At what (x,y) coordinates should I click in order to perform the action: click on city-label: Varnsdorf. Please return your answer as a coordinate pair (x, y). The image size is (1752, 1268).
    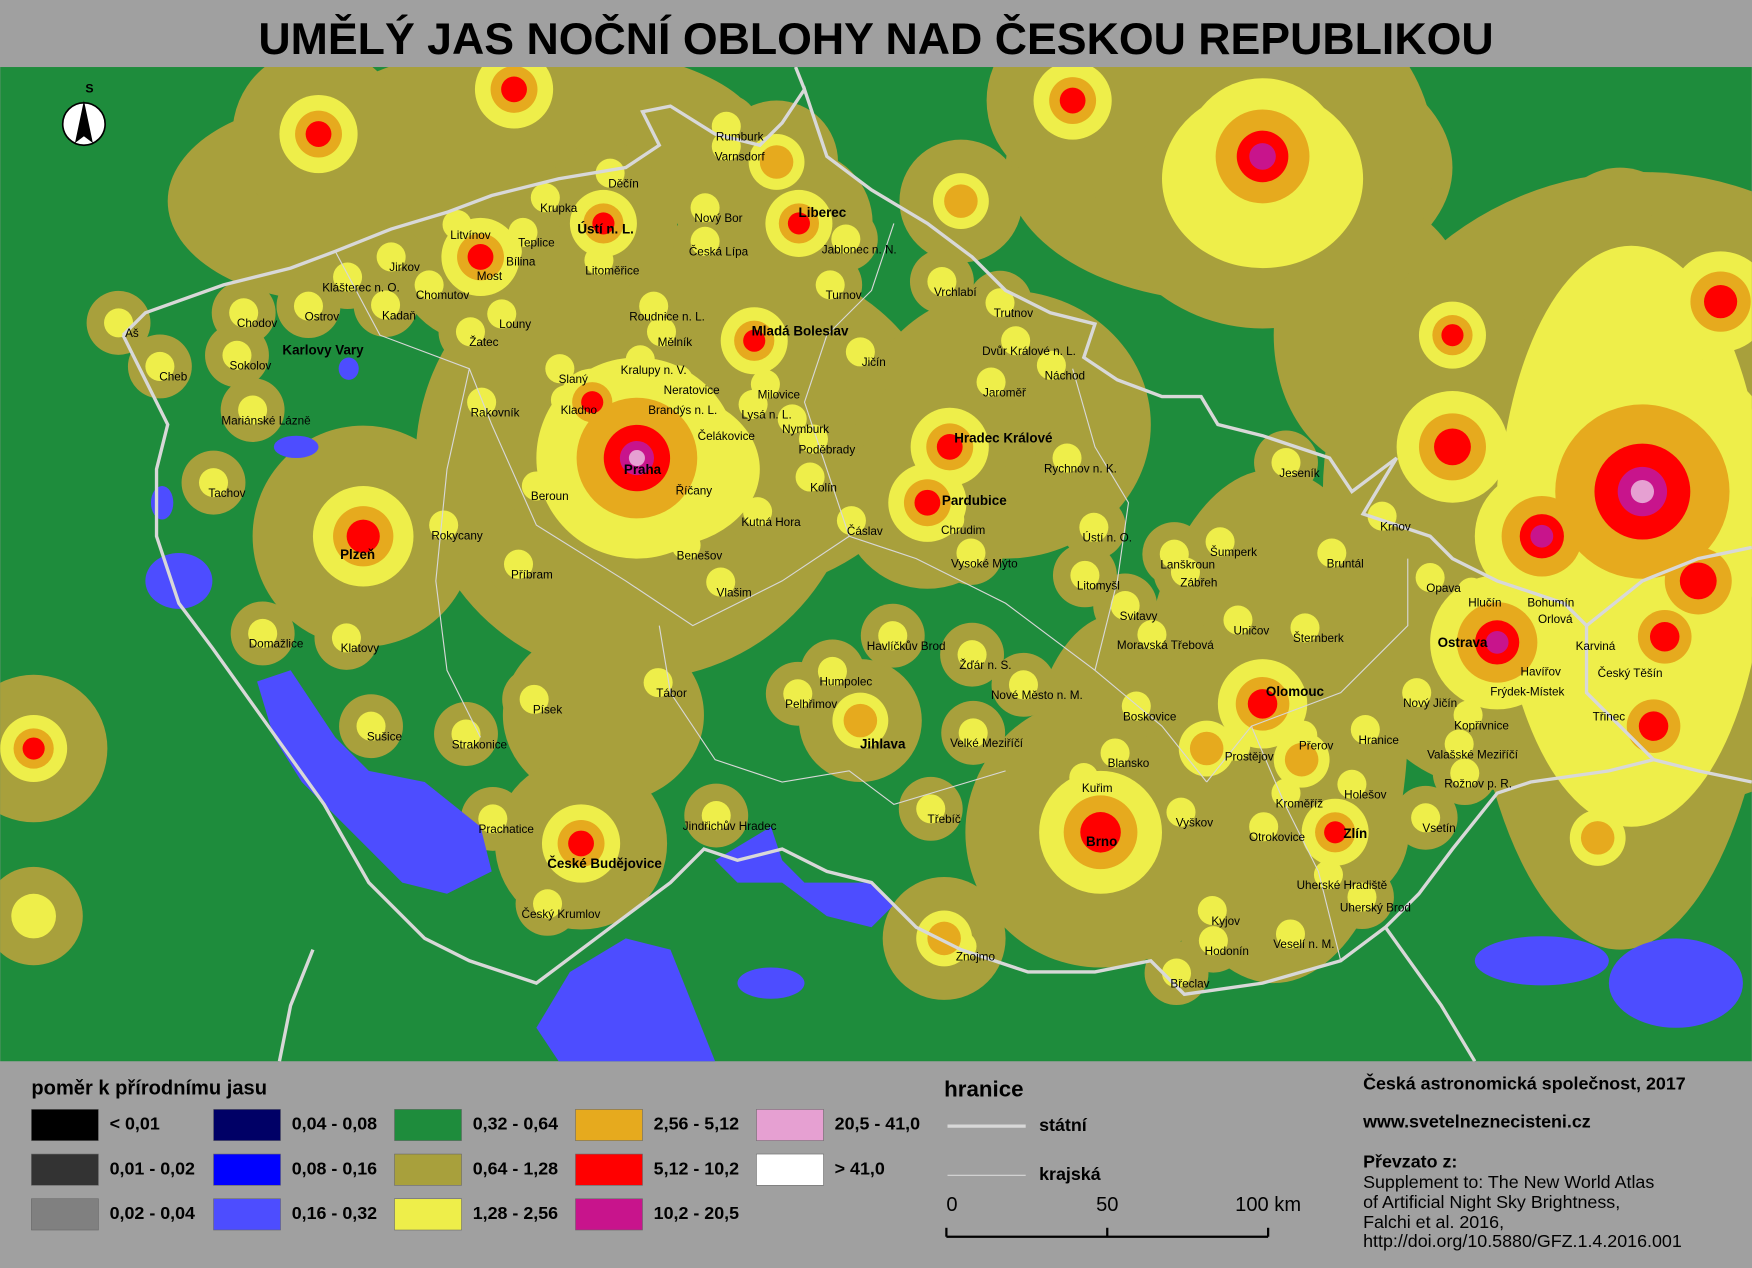
    Looking at the image, I should click on (740, 157).